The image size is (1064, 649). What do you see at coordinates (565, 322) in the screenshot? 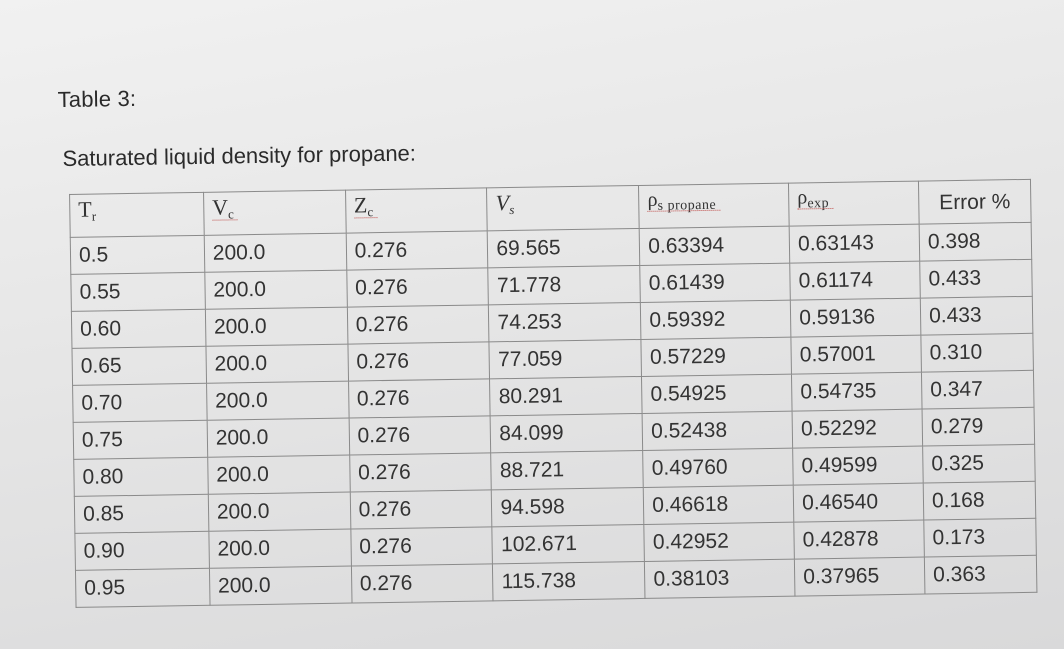
I see `cell-vs: 74.253` at bounding box center [565, 322].